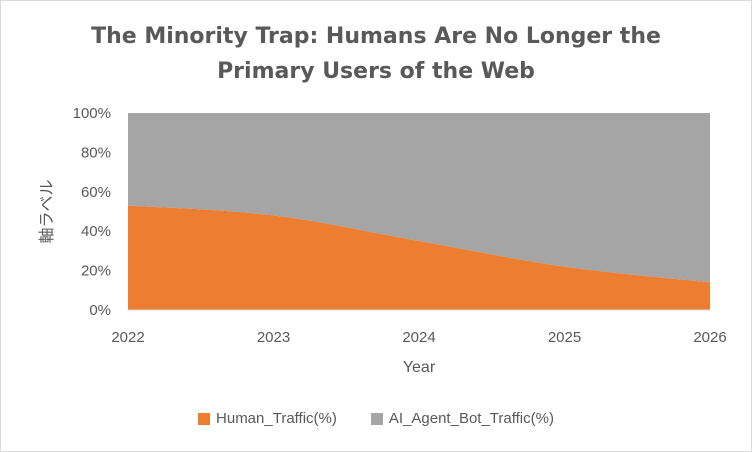 The height and width of the screenshot is (452, 752). What do you see at coordinates (96, 192) in the screenshot?
I see `y-tick-label: 60%` at bounding box center [96, 192].